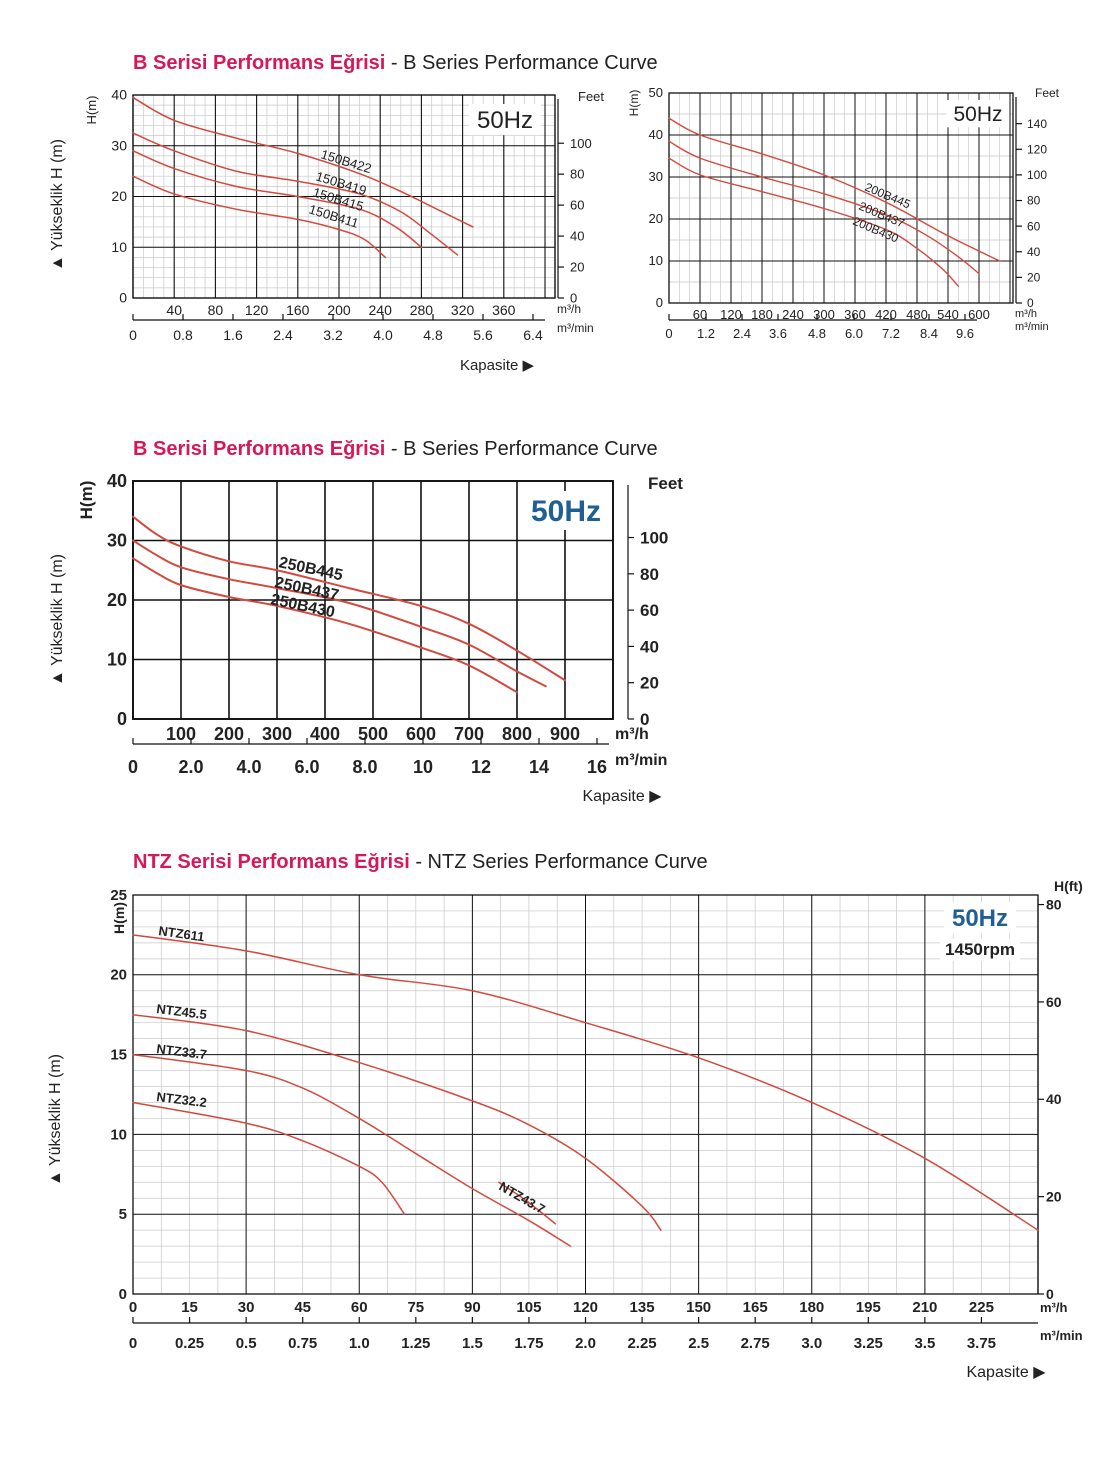 This screenshot has width=1120, height=1480. Describe the element at coordinates (182, 933) in the screenshot. I see `series-label-NTZ611: NTZ611` at that location.